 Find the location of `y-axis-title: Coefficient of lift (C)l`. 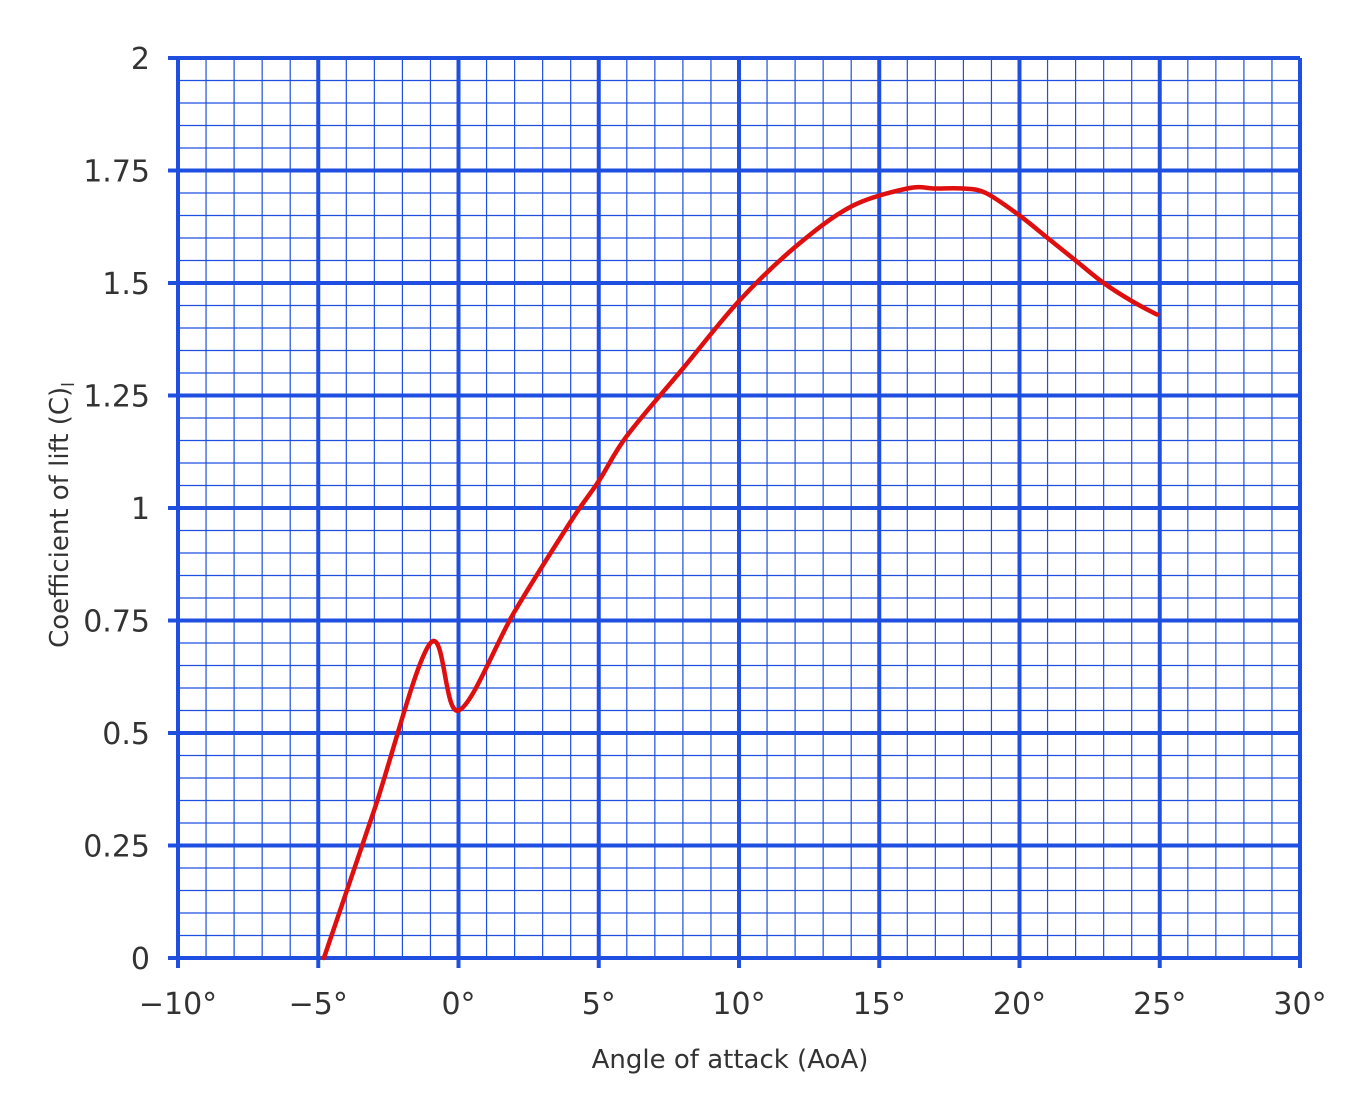

y-axis-title: Coefficient of lift (C)l is located at coordinates (62, 515).